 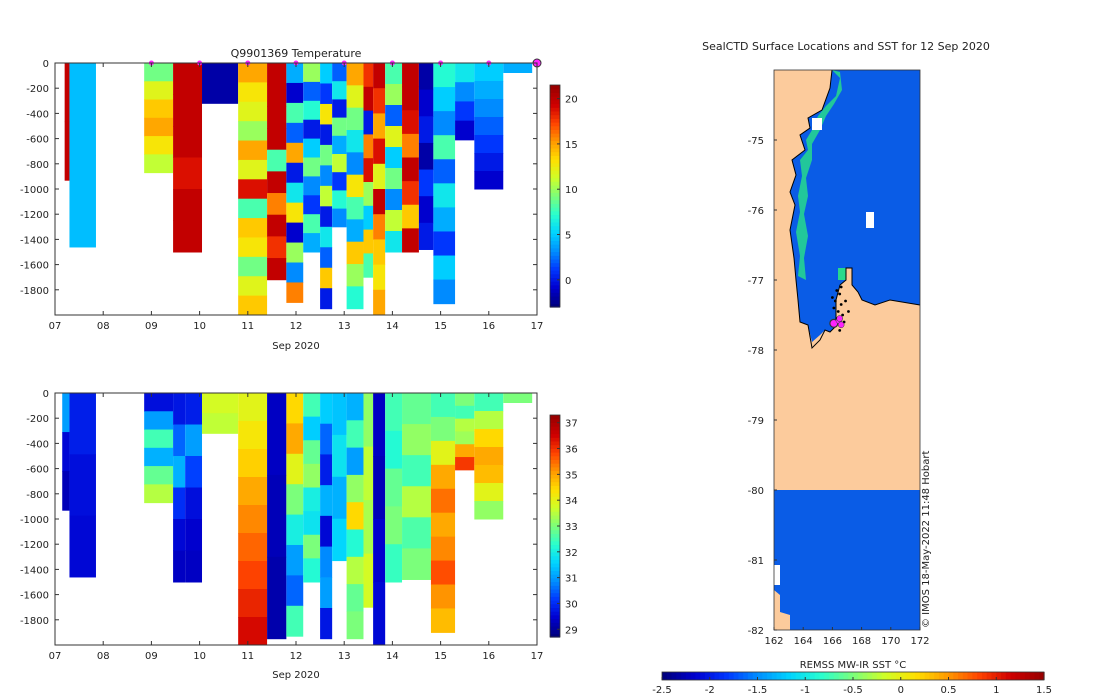 I want to click on x-tick-label: 09, so click(x=151, y=656).